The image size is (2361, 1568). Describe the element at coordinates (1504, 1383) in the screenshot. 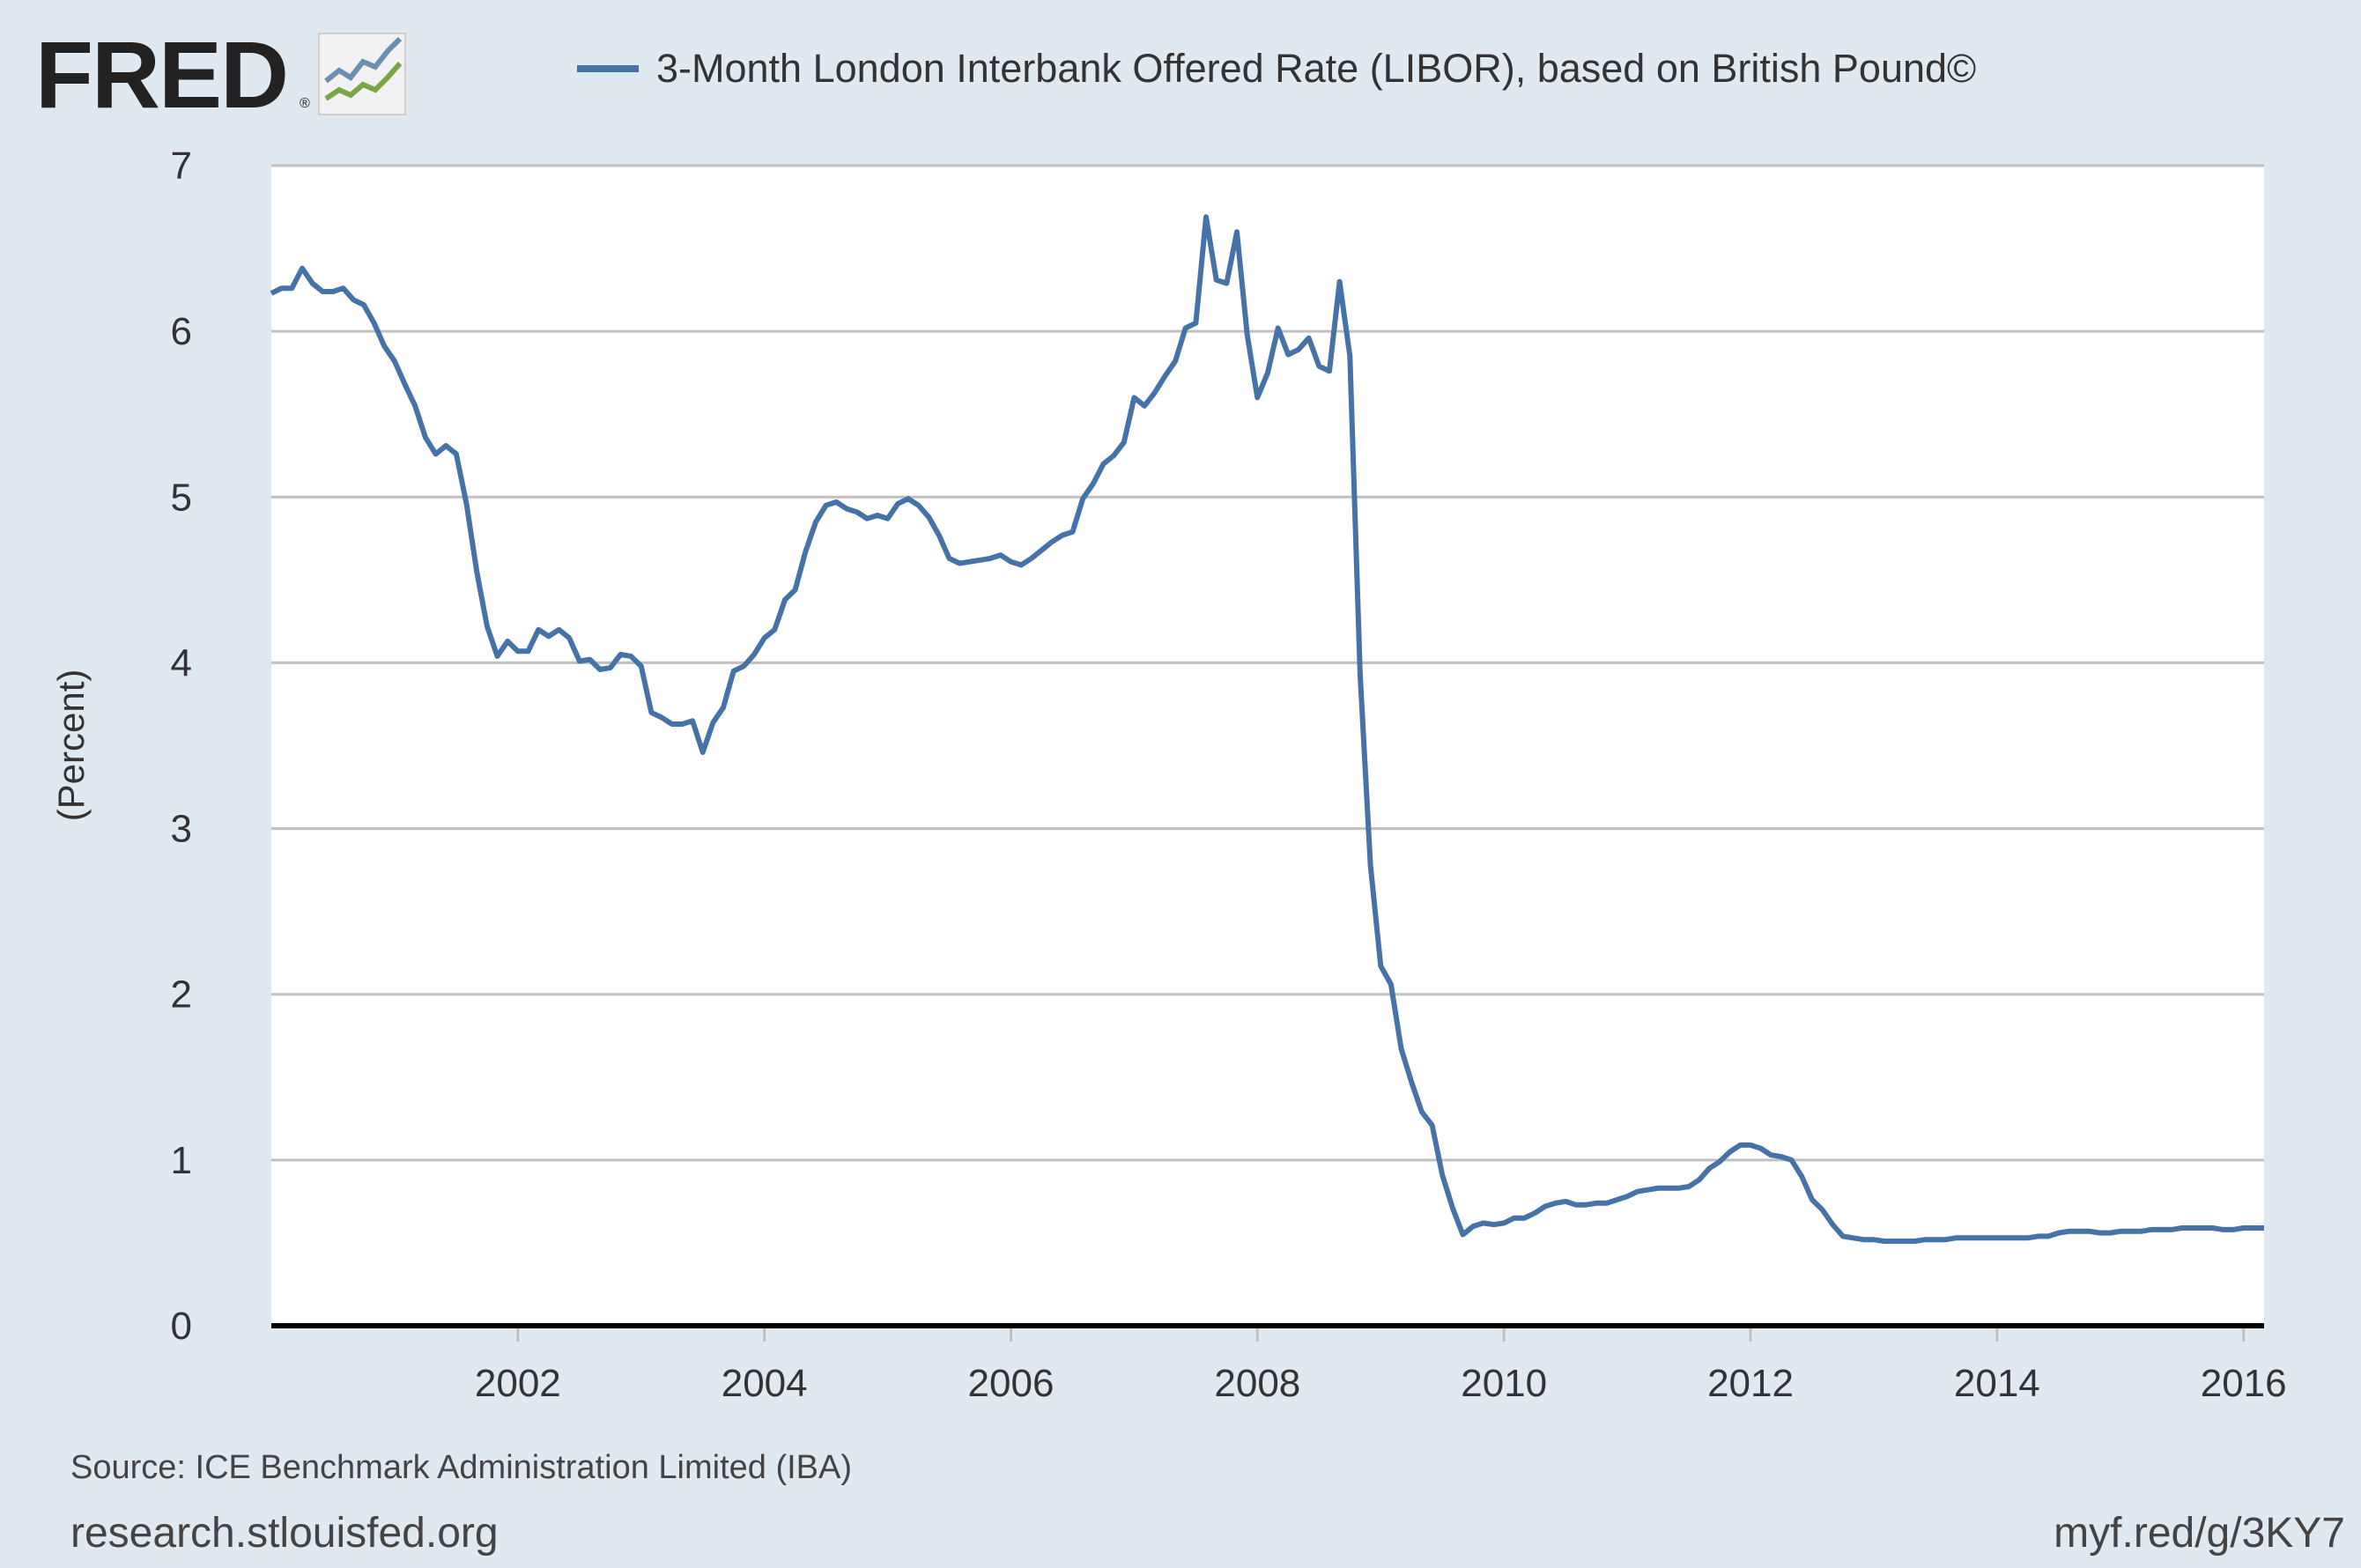

I see `x-tick-label: 2010` at that location.